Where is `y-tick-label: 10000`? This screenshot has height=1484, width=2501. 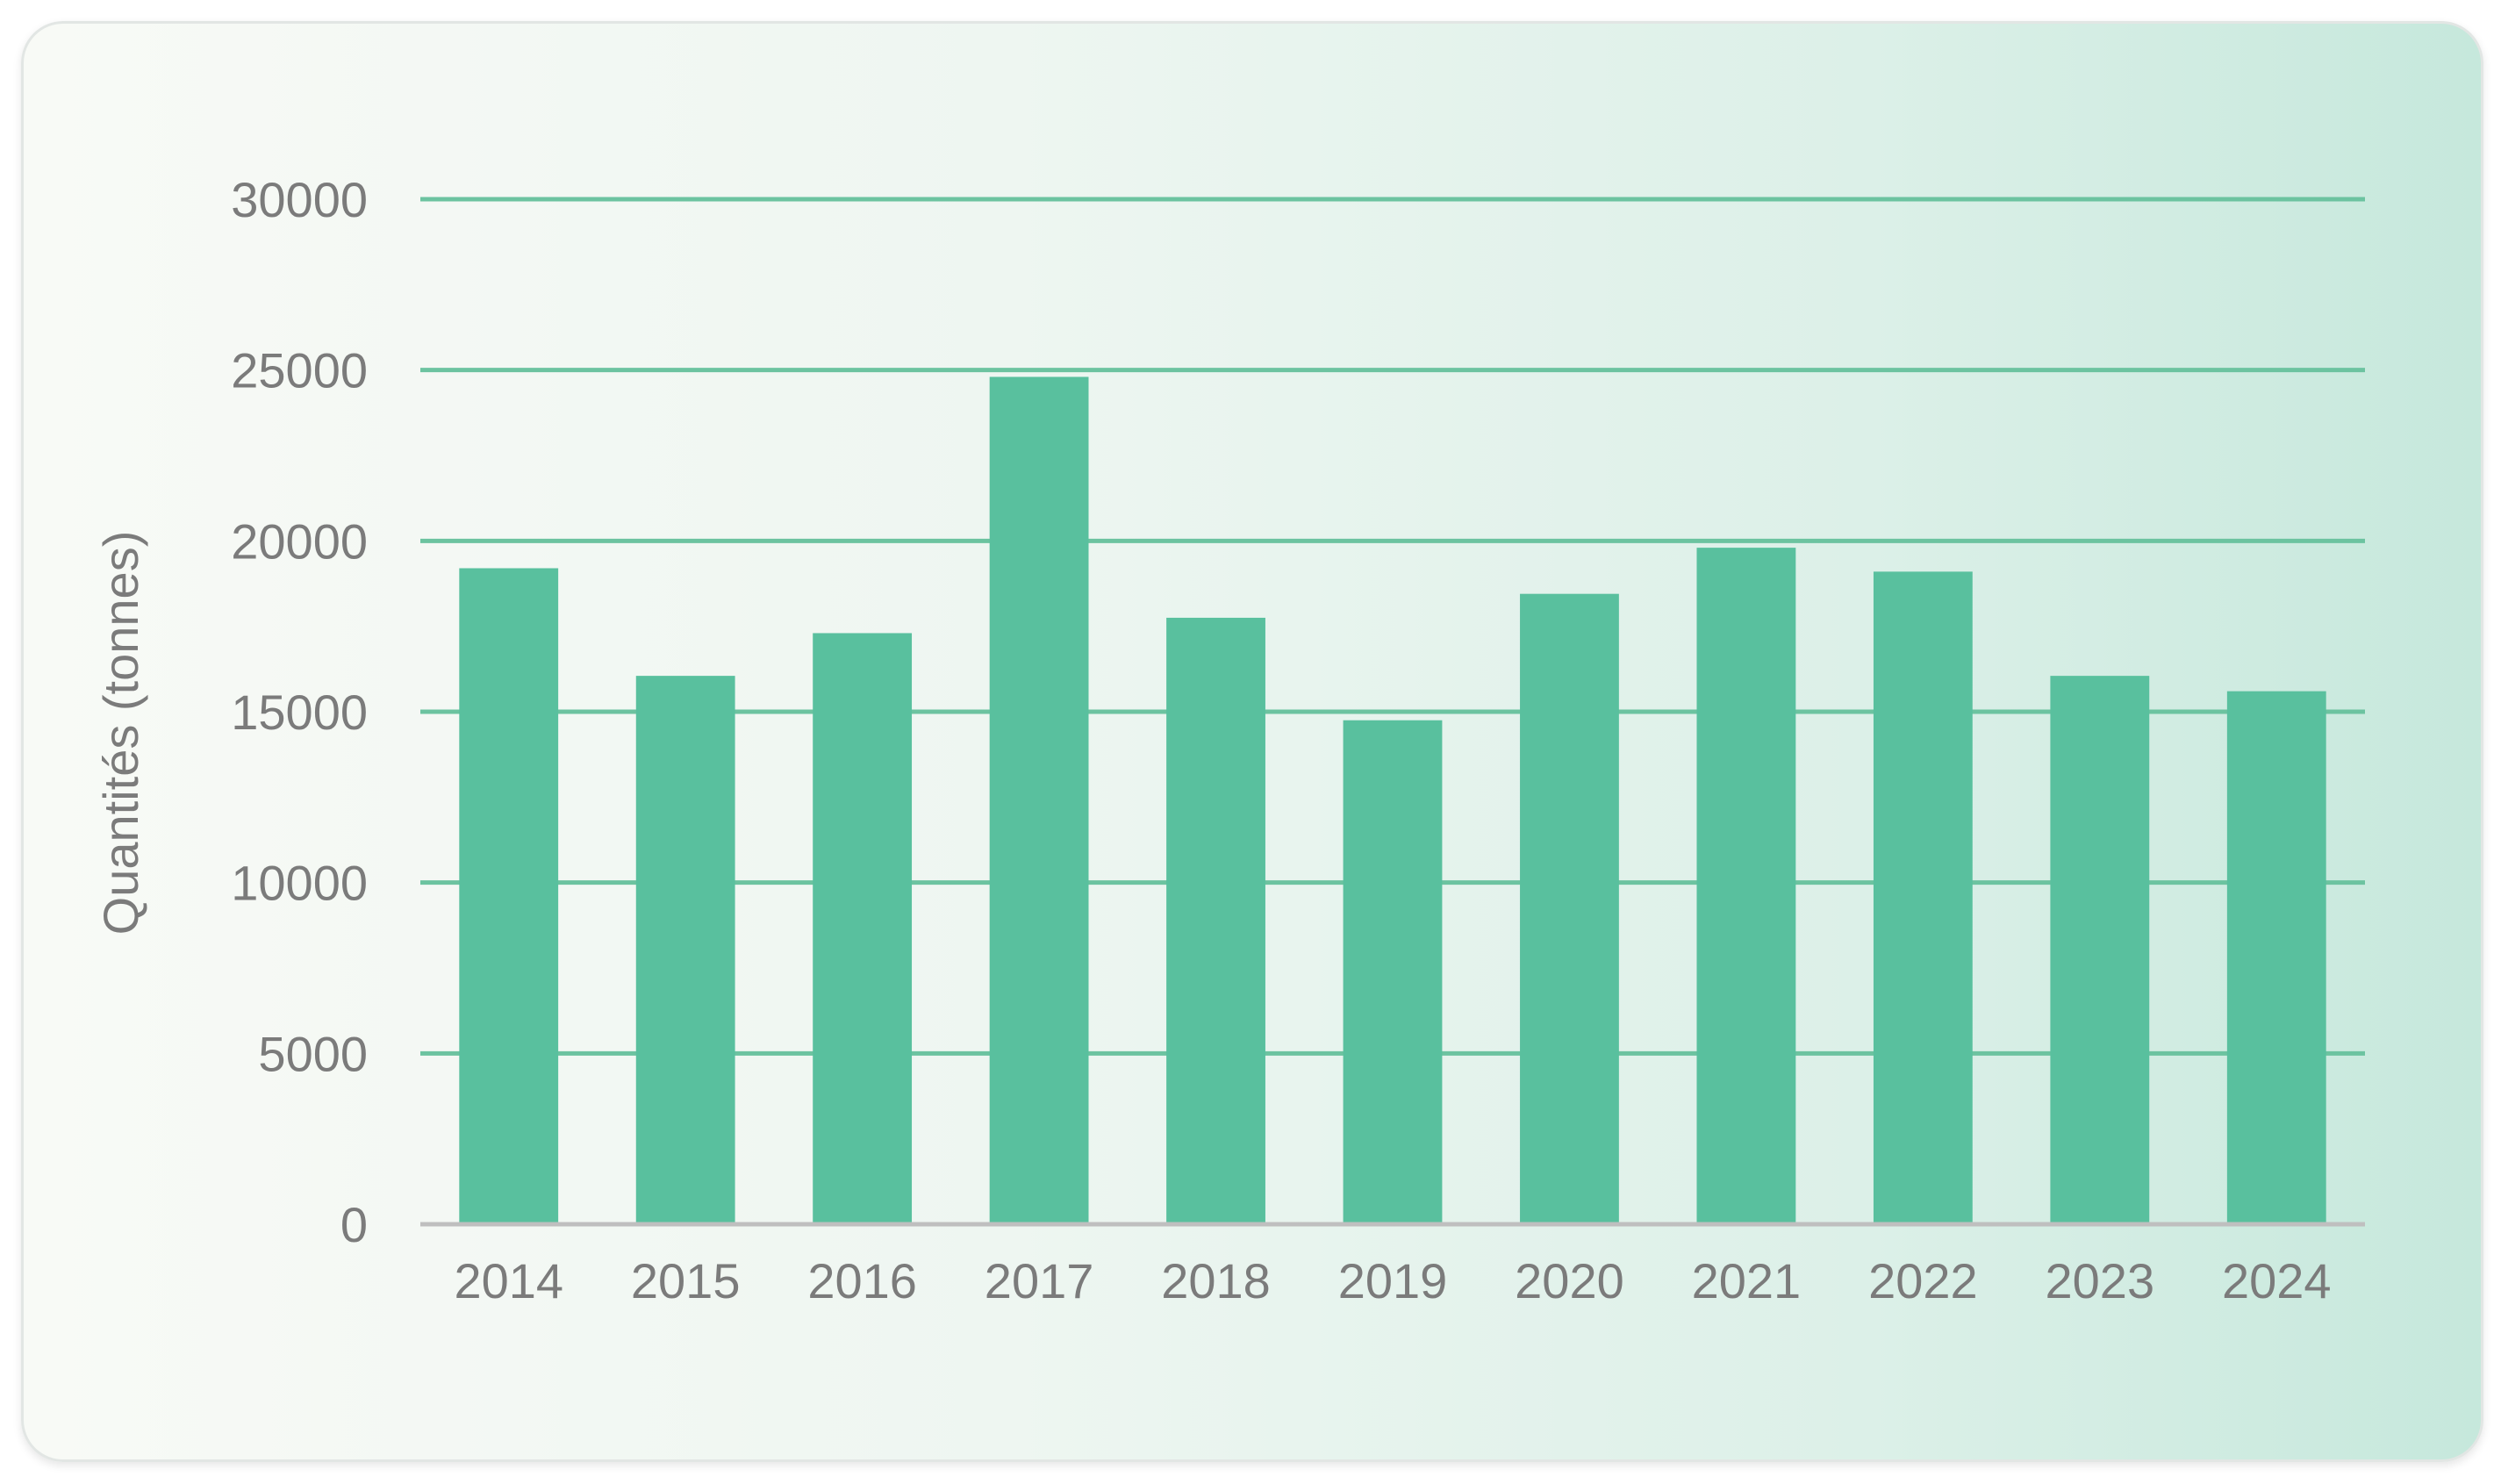 y-tick-label: 10000 is located at coordinates (299, 883).